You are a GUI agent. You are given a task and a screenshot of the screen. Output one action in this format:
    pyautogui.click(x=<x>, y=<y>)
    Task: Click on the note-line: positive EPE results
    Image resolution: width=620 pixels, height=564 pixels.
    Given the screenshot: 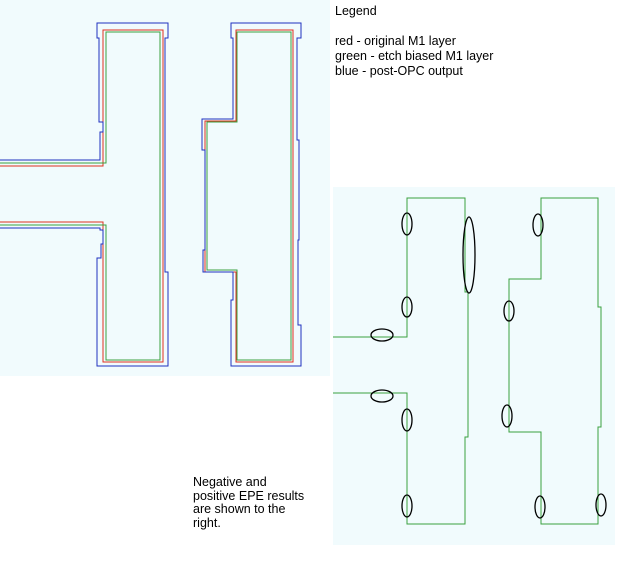 What is the action you would take?
    pyautogui.click(x=249, y=495)
    